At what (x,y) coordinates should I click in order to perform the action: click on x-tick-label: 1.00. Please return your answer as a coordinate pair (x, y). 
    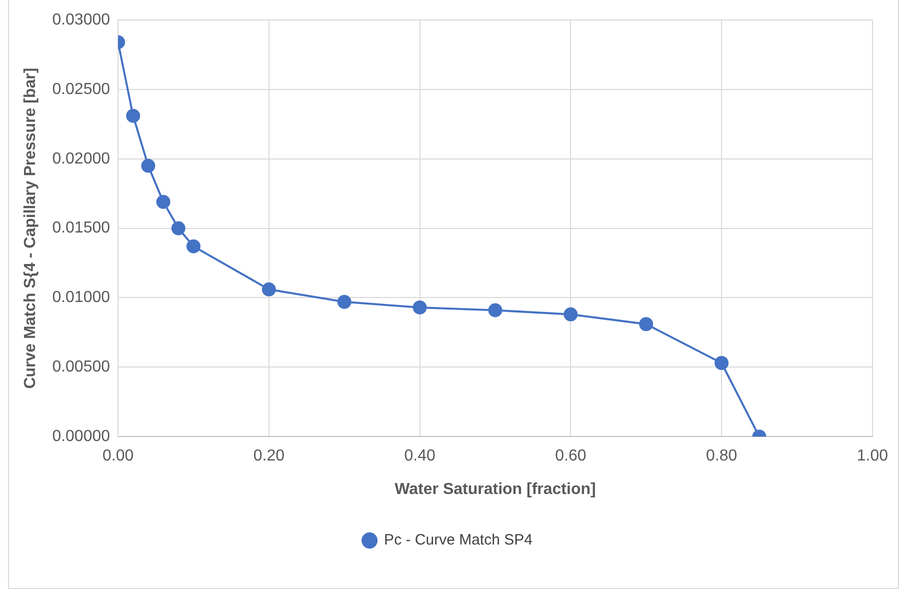
    Looking at the image, I should click on (872, 456).